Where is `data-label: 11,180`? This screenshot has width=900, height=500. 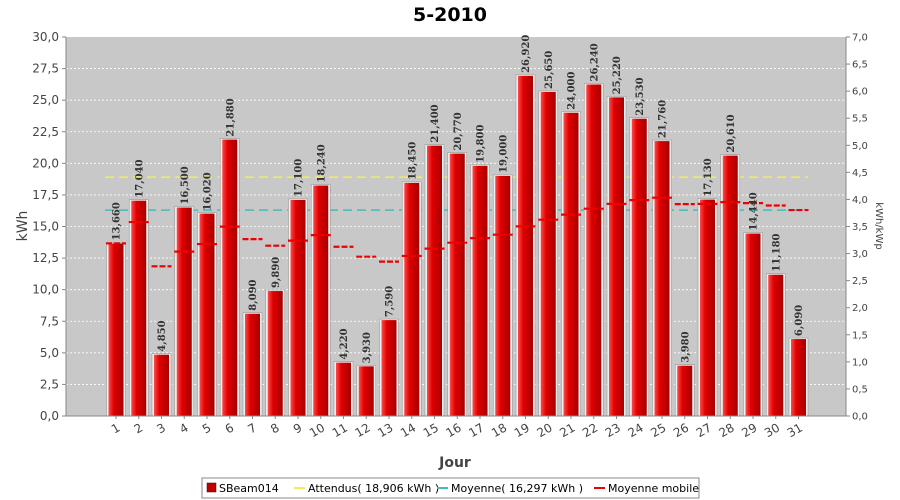 data-label: 11,180 is located at coordinates (776, 252).